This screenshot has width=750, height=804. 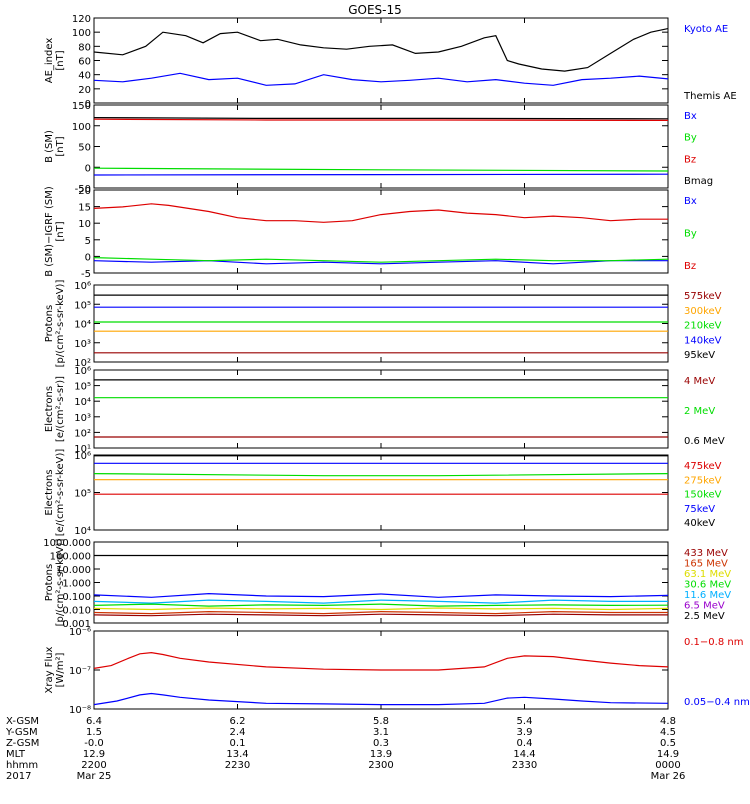 I want to click on y-axis-label: [W/m²], so click(x=60, y=669).